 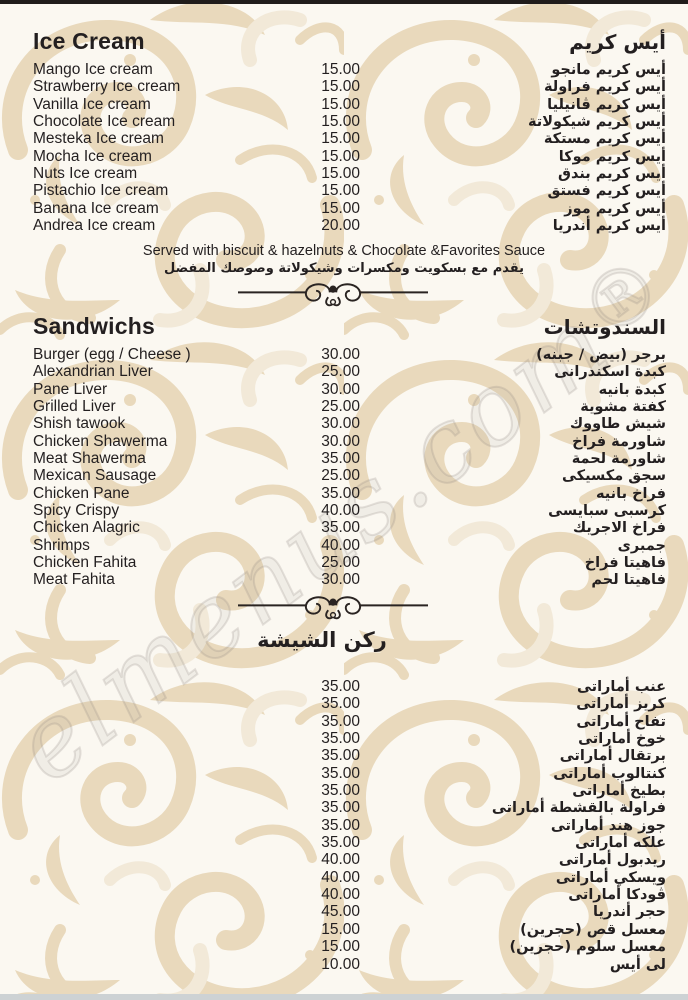 I want to click on menu-item-row: Shish tawook 30.00 شيش طاووك, so click(x=344, y=423).